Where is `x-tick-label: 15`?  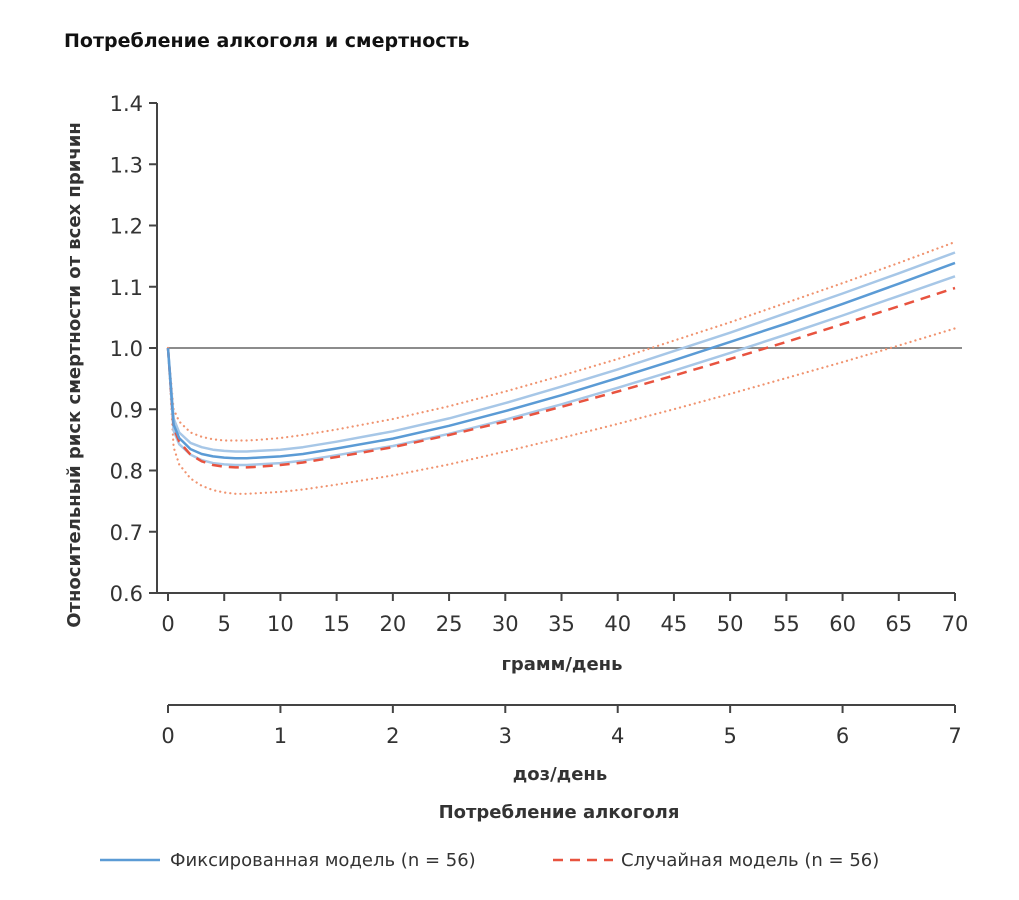
x-tick-label: 15 is located at coordinates (336, 624).